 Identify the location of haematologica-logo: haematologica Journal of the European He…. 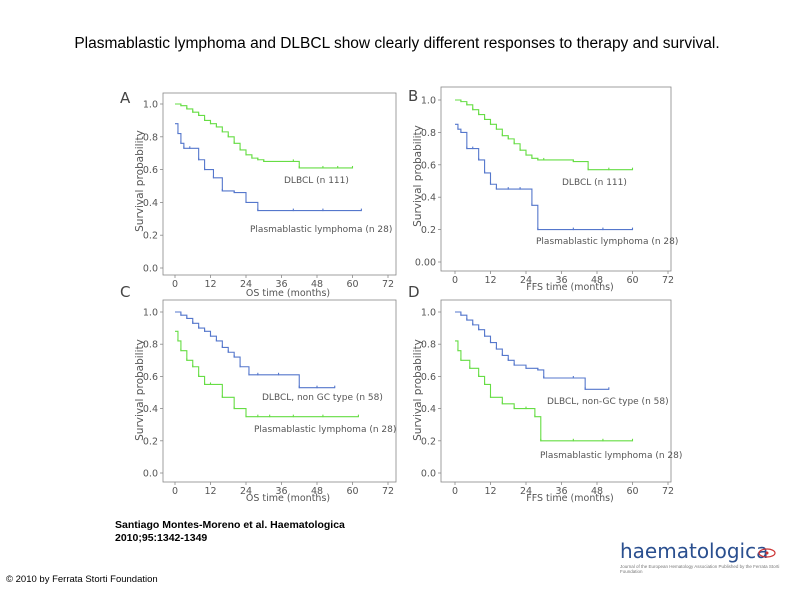
(695, 559).